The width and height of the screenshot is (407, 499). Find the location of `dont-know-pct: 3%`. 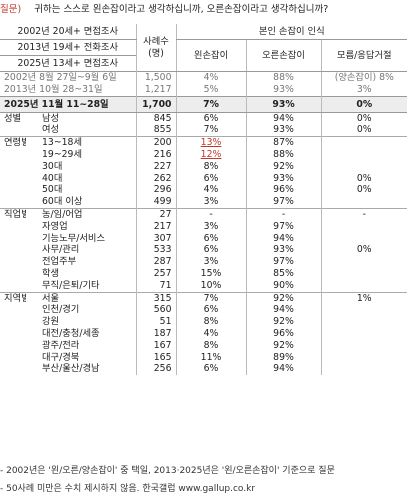

dont-know-pct: 3% is located at coordinates (363, 90).